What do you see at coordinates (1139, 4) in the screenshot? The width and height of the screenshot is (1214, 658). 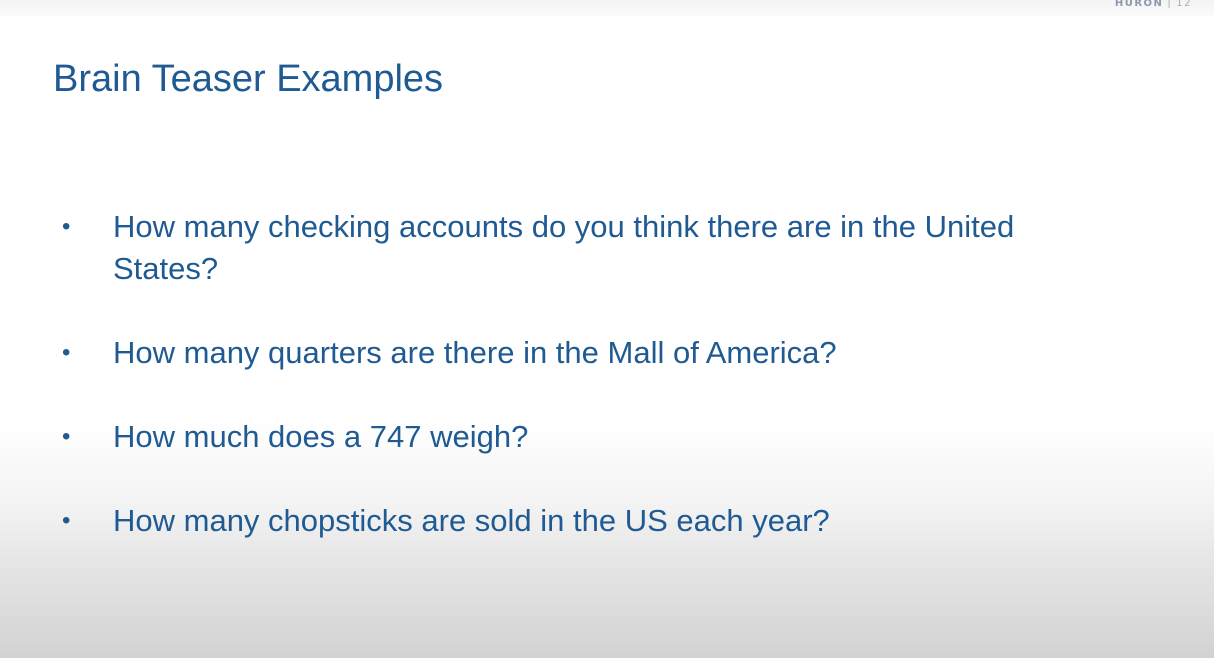 I see `brand-name: HURON` at bounding box center [1139, 4].